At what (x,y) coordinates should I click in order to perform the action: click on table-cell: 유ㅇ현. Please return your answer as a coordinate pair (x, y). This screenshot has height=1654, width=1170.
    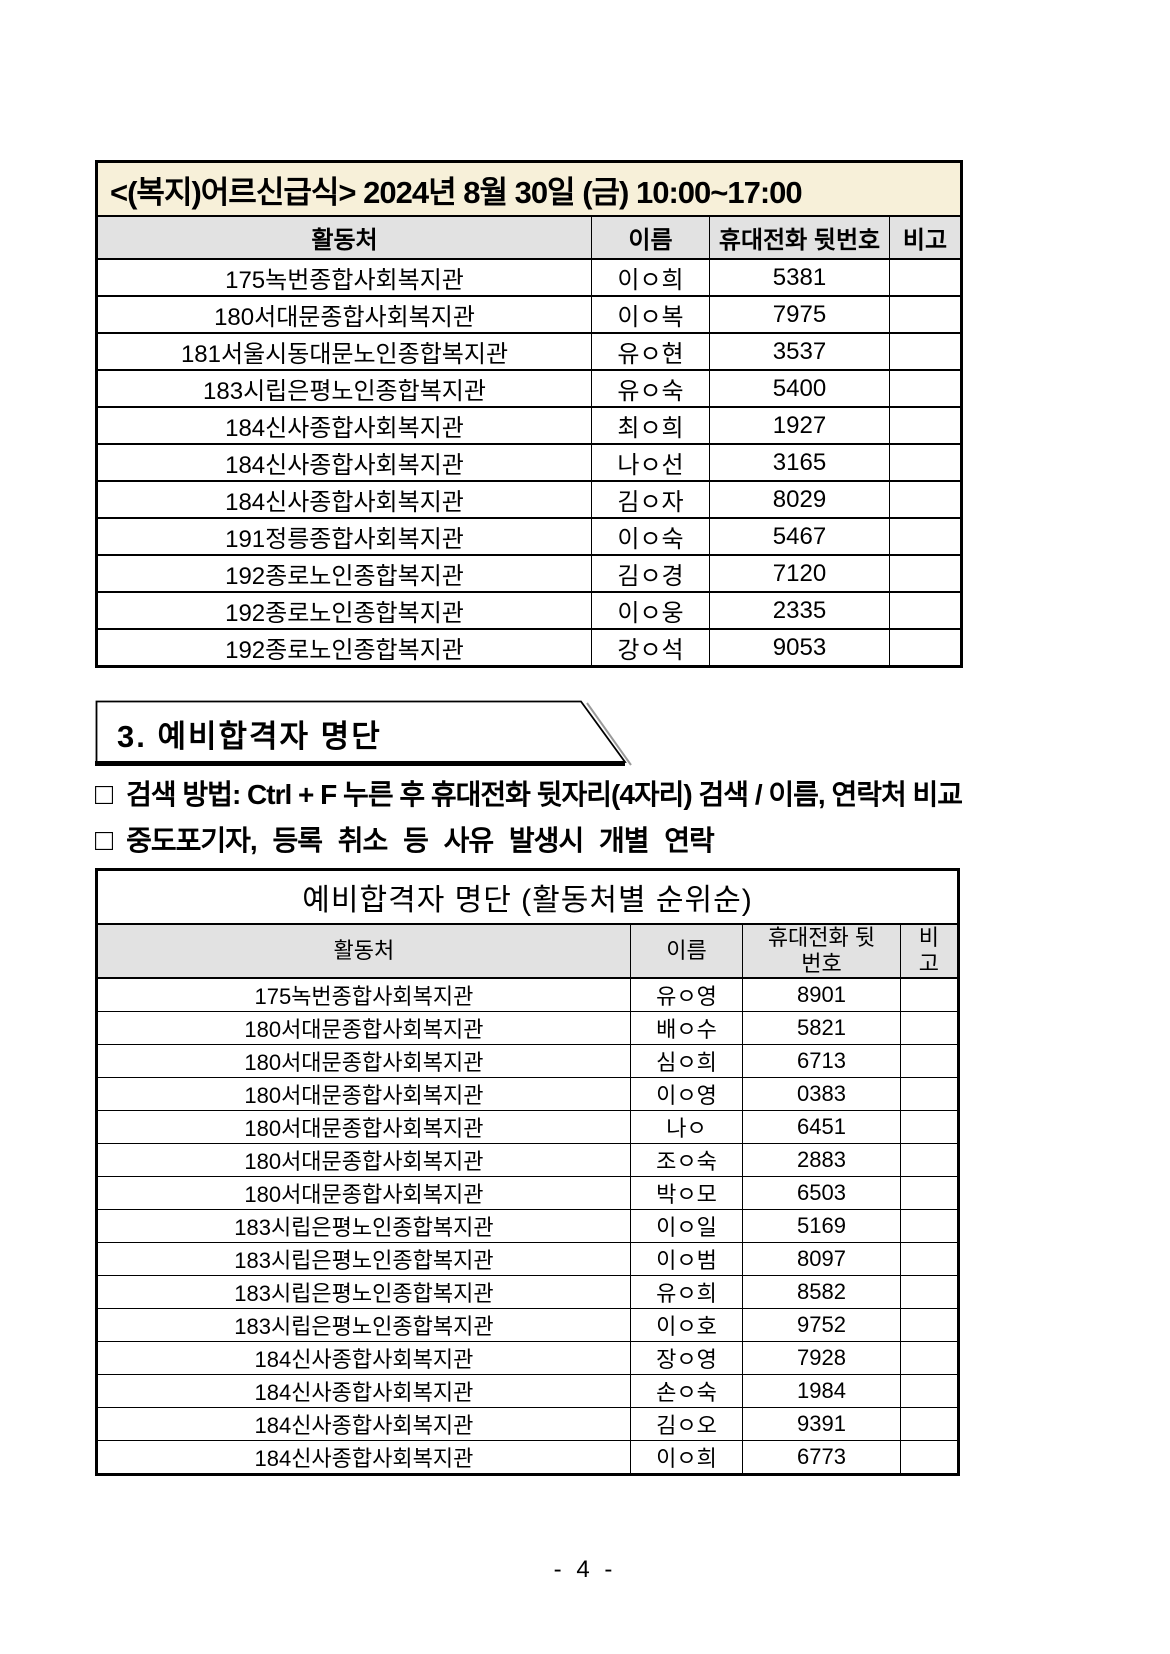
    Looking at the image, I should click on (650, 351).